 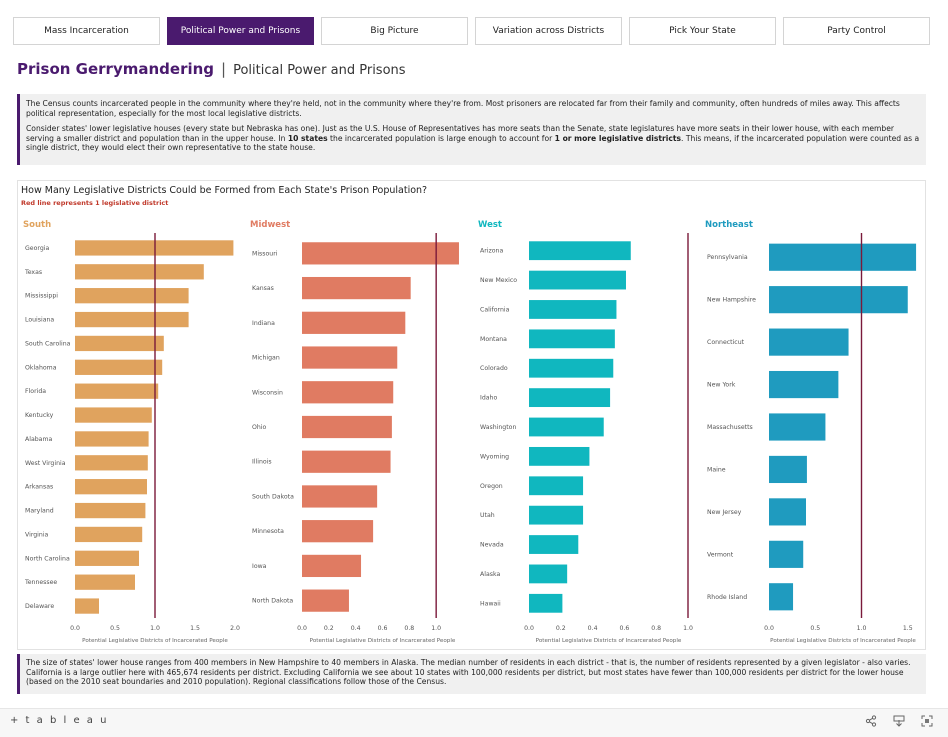 I want to click on bar-idaho, so click(x=570, y=398).